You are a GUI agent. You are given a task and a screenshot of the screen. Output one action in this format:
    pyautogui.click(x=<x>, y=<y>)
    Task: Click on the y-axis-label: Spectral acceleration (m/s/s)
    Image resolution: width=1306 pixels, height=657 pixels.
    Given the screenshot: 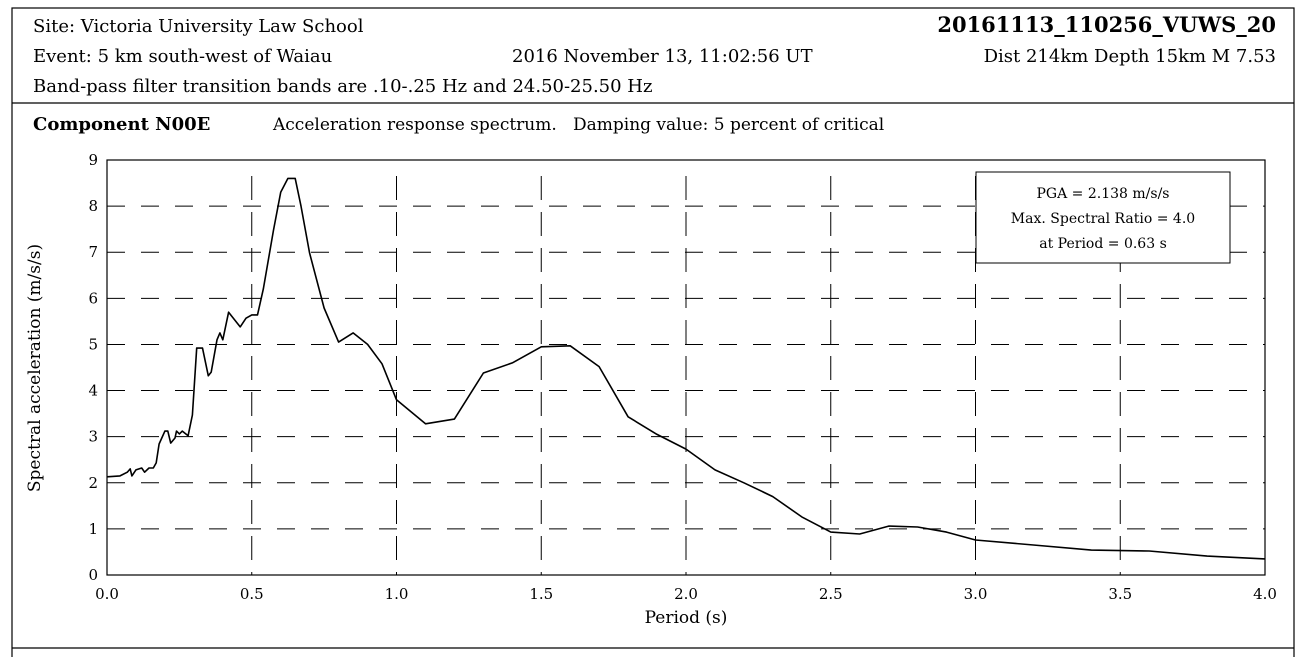 What is the action you would take?
    pyautogui.click(x=35, y=368)
    